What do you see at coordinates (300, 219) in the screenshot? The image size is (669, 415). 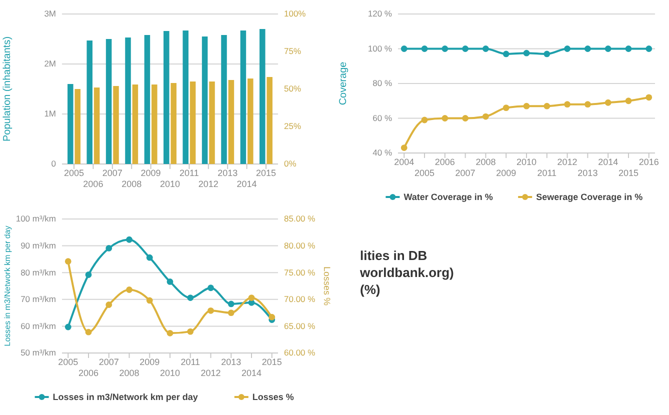 I see `y2-tick-label: 85.00 %` at bounding box center [300, 219].